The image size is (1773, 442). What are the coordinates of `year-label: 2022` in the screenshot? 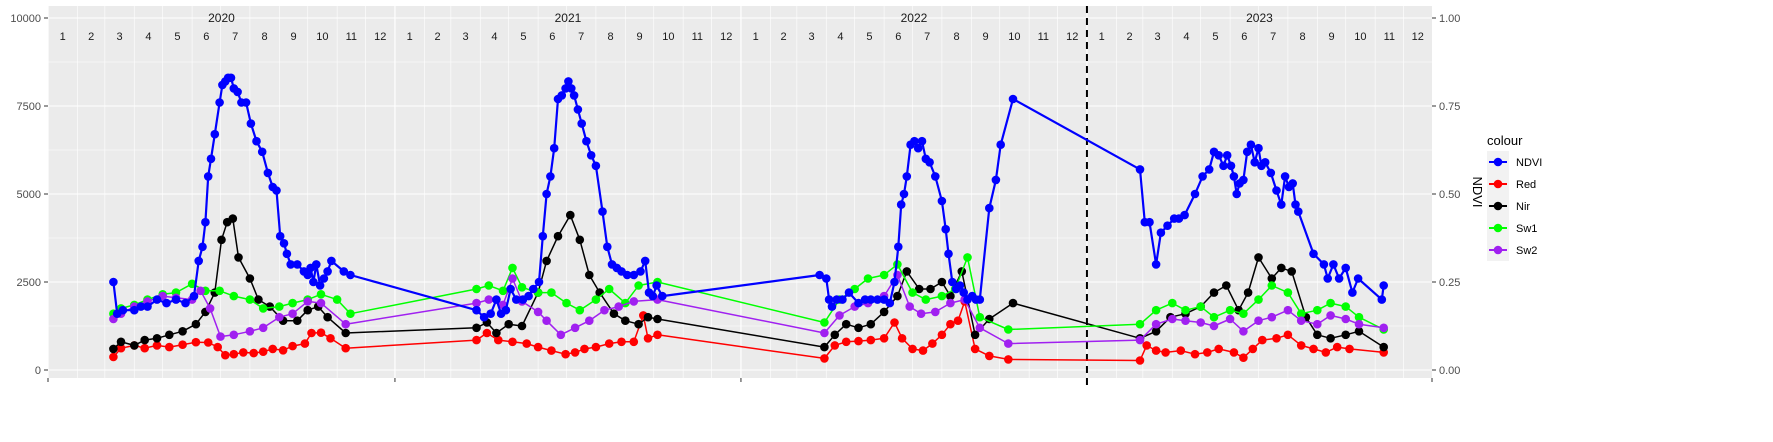 It's located at (914, 18).